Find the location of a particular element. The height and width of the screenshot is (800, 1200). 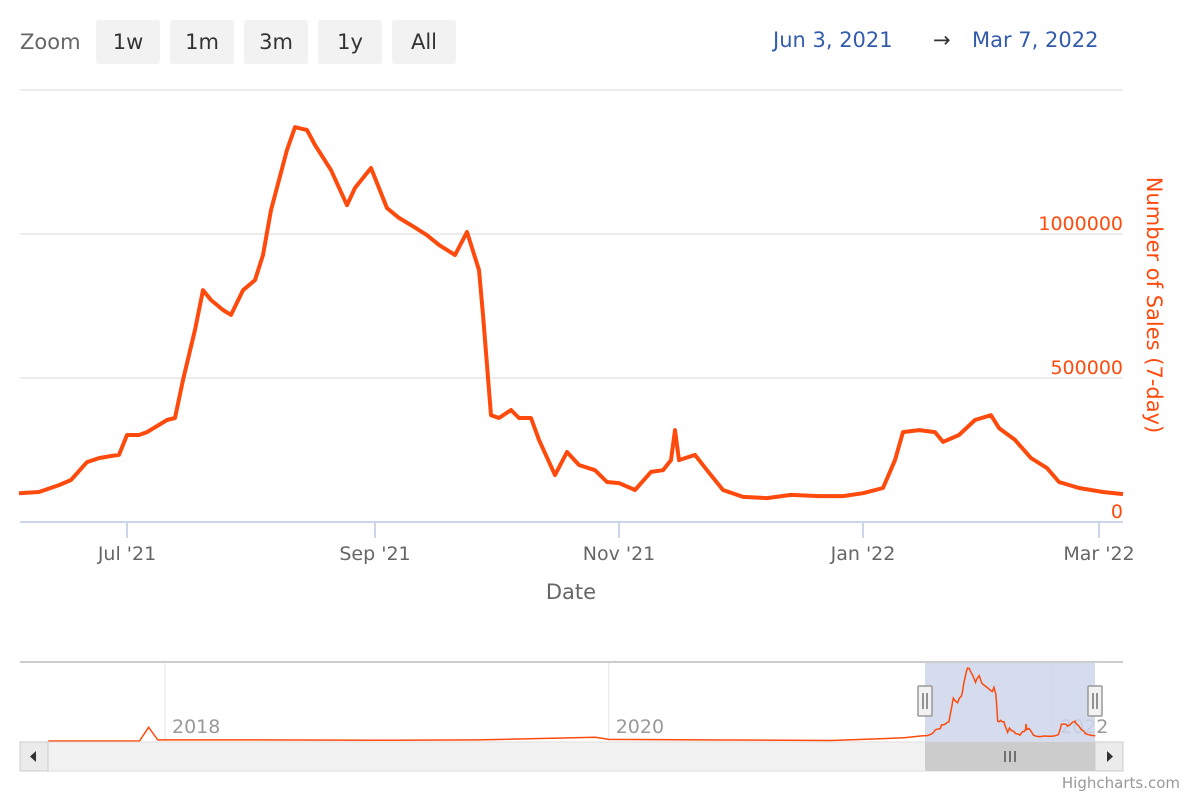

range-arrow: → is located at coordinates (942, 40).